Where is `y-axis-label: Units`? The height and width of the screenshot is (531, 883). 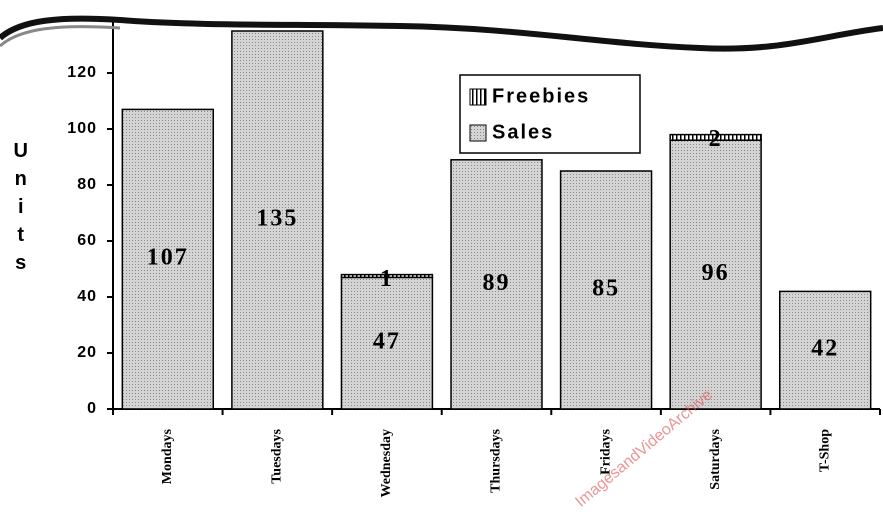 y-axis-label: Units is located at coordinates (21, 210).